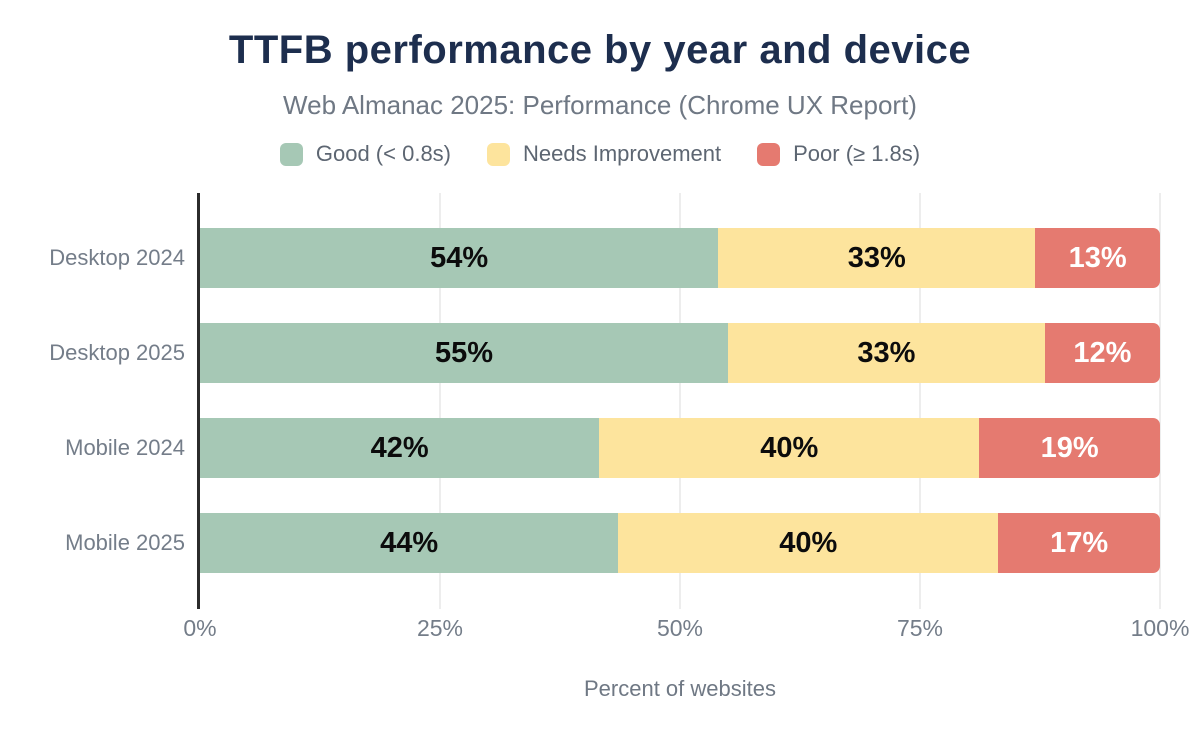 The image size is (1200, 742). I want to click on bar-segment: 12%, so click(1102, 353).